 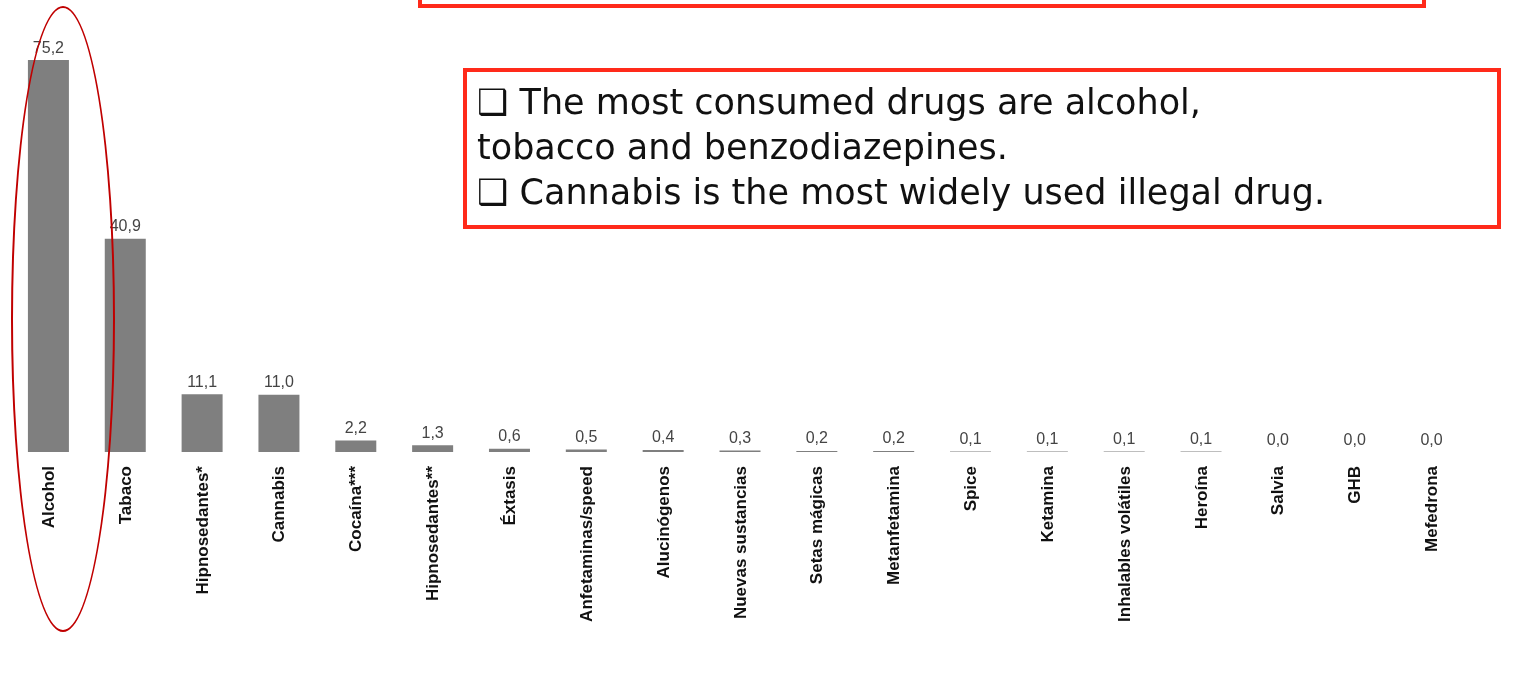 What do you see at coordinates (356, 508) in the screenshot?
I see `x-tick-label: Cocaína***` at bounding box center [356, 508].